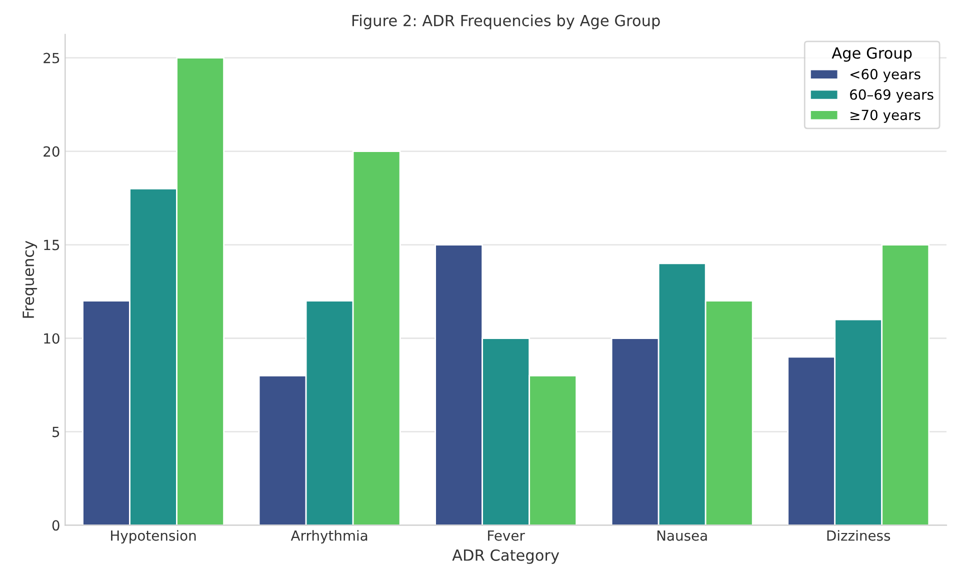 Image resolution: width=958 pixels, height=574 pixels. What do you see at coordinates (506, 22) in the screenshot?
I see `chart-title: Figure 2: ADR Frequencies by Age Group` at bounding box center [506, 22].